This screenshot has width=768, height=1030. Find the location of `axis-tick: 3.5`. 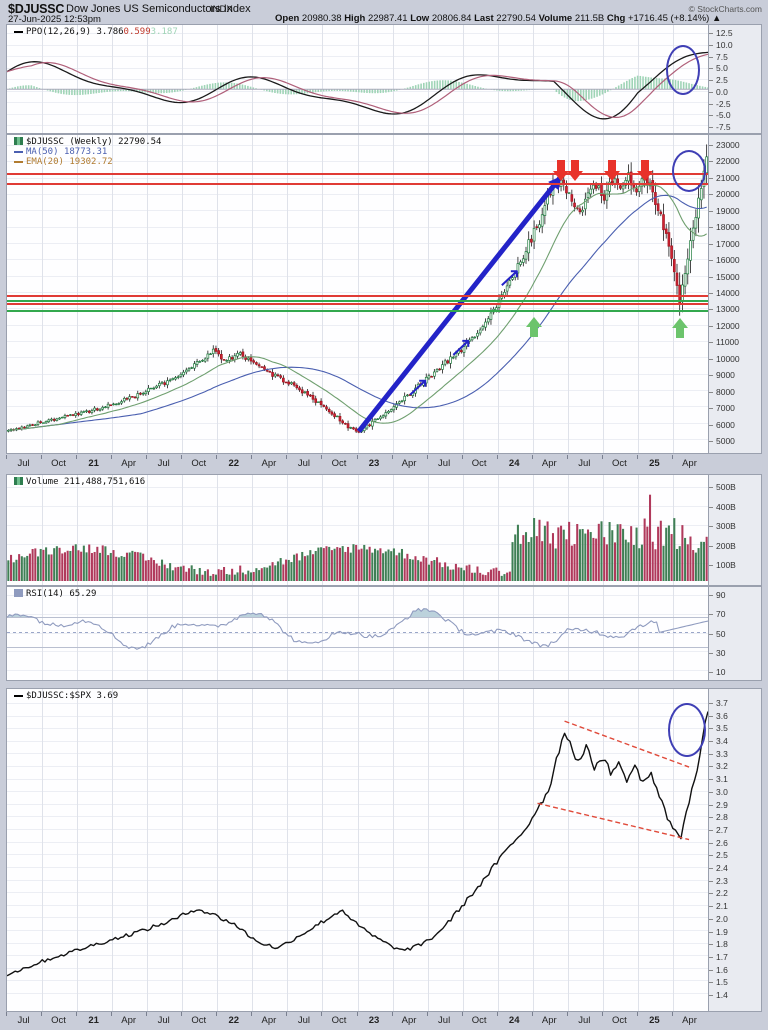

axis-tick: 3.5 is located at coordinates (722, 728).